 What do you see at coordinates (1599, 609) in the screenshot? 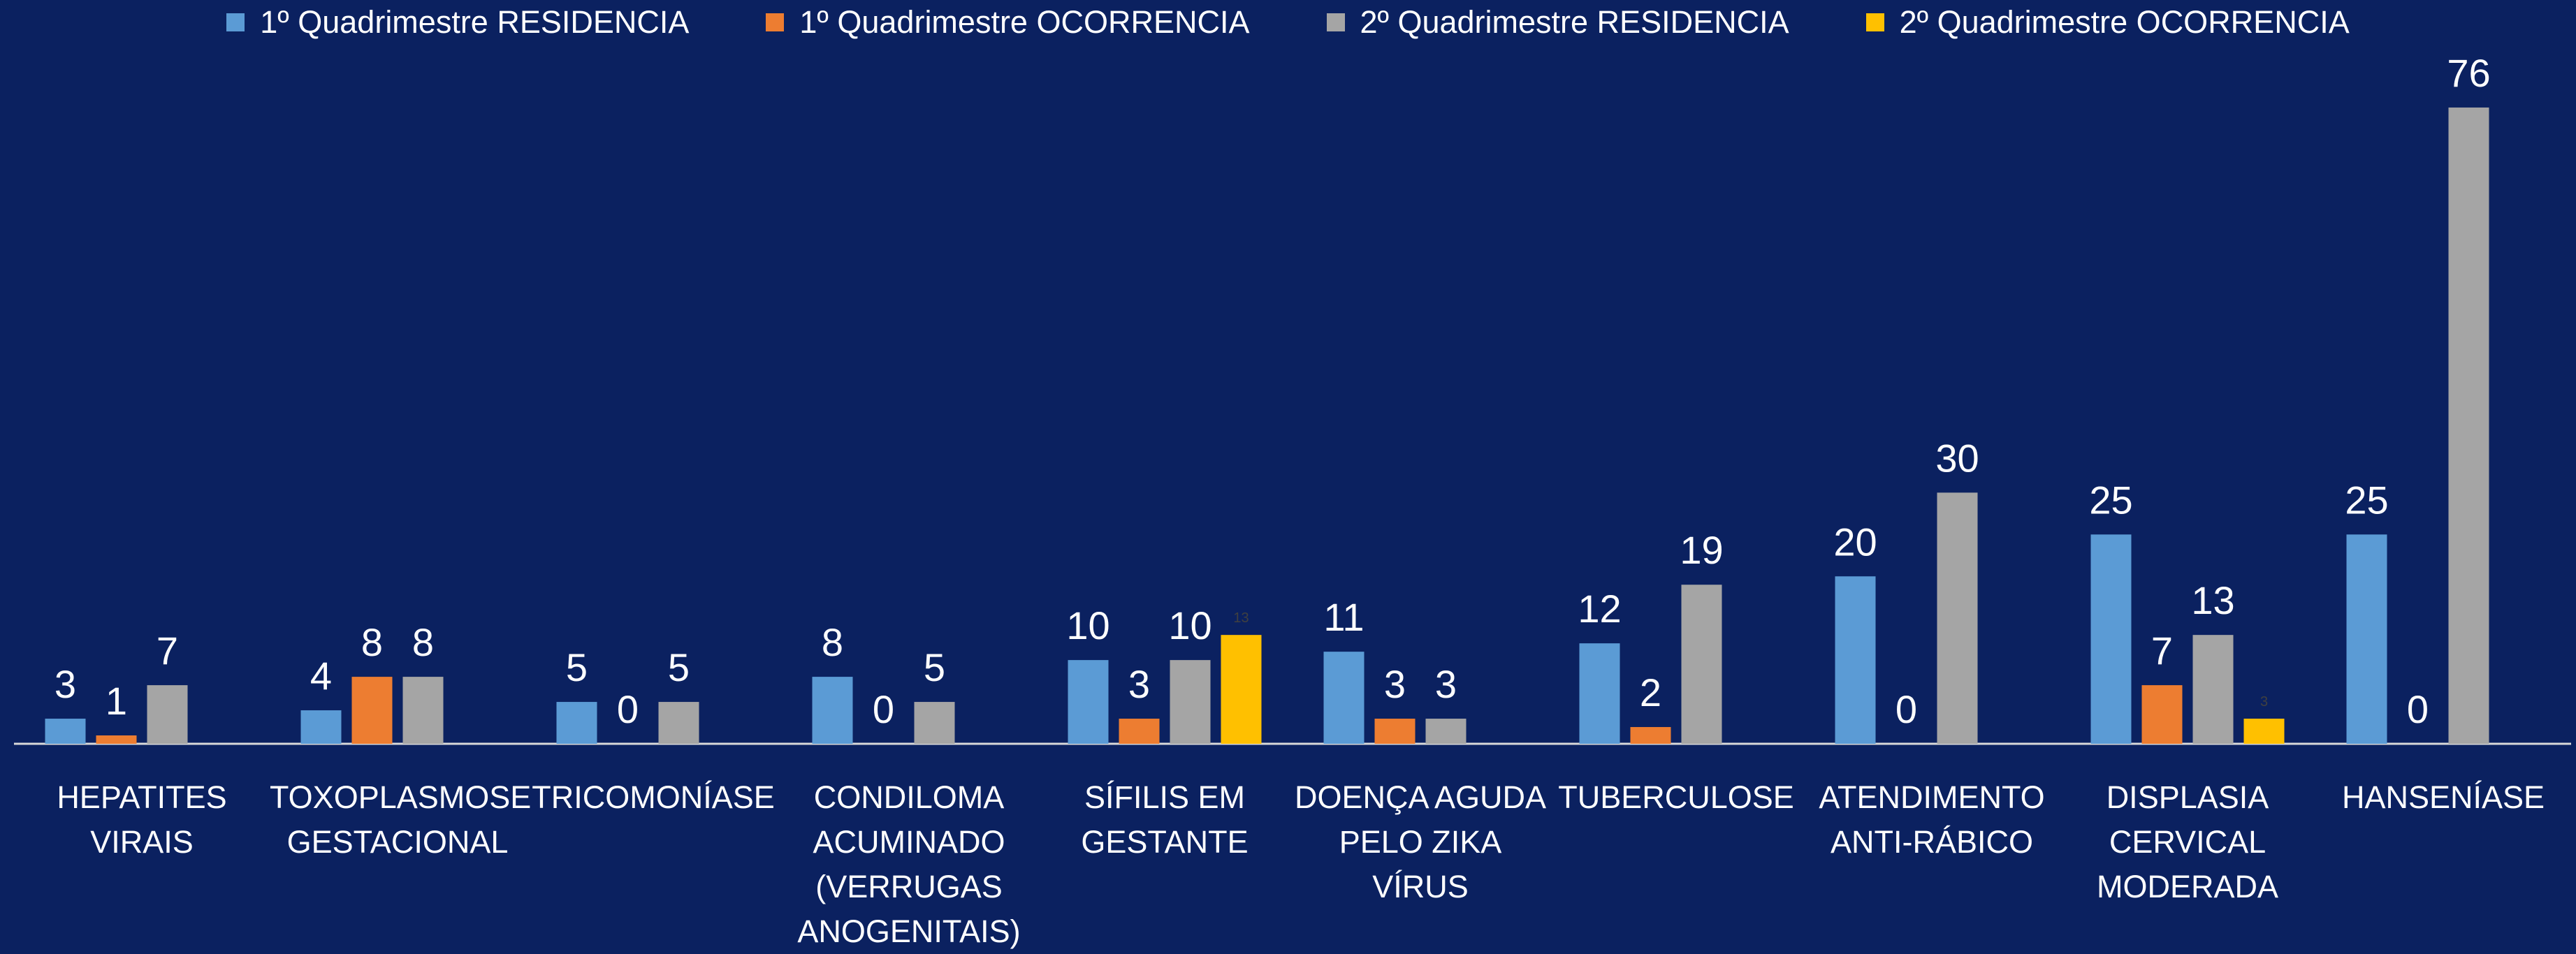
I see `value-label: 12` at bounding box center [1599, 609].